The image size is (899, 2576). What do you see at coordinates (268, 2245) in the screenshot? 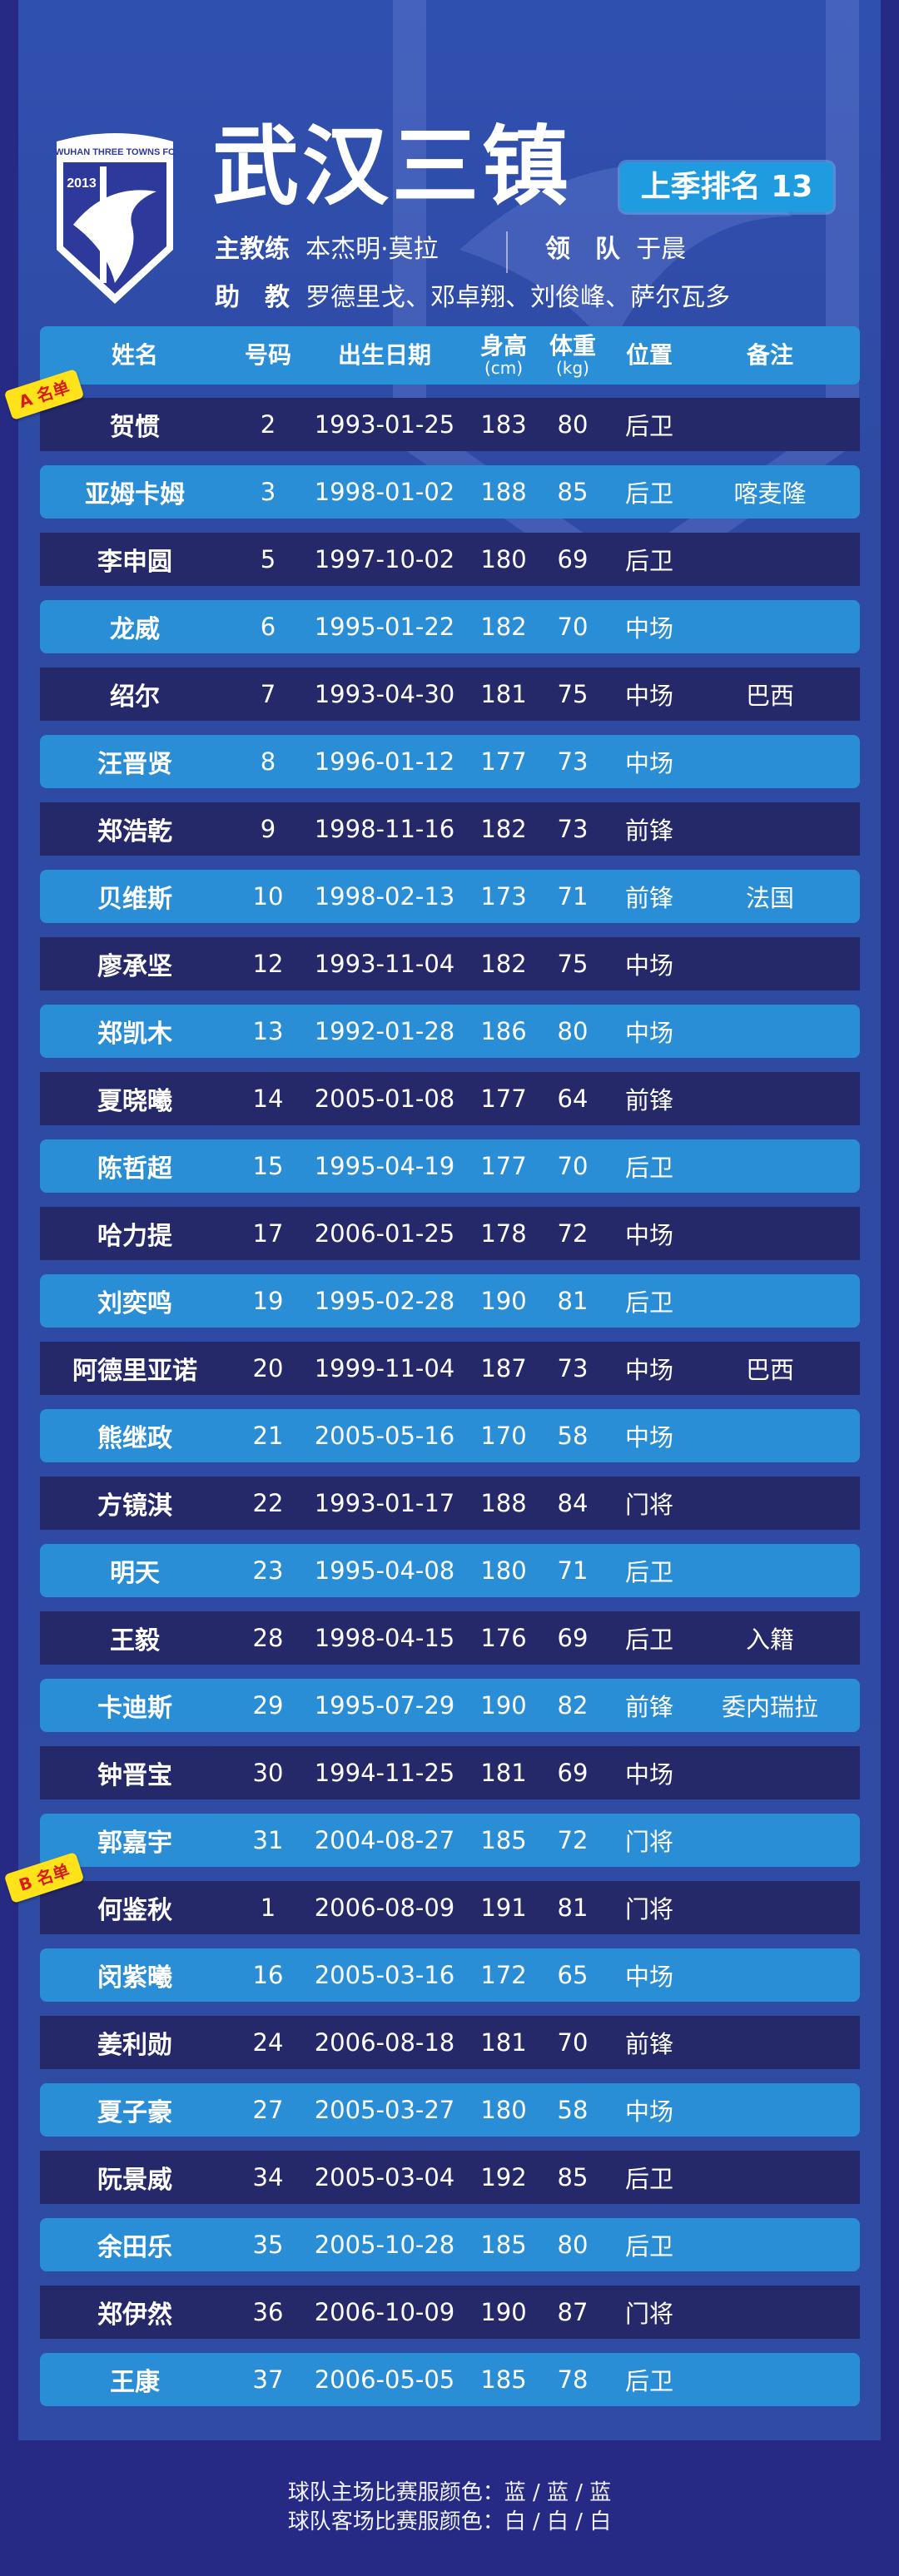
I see `cell-number: 35` at bounding box center [268, 2245].